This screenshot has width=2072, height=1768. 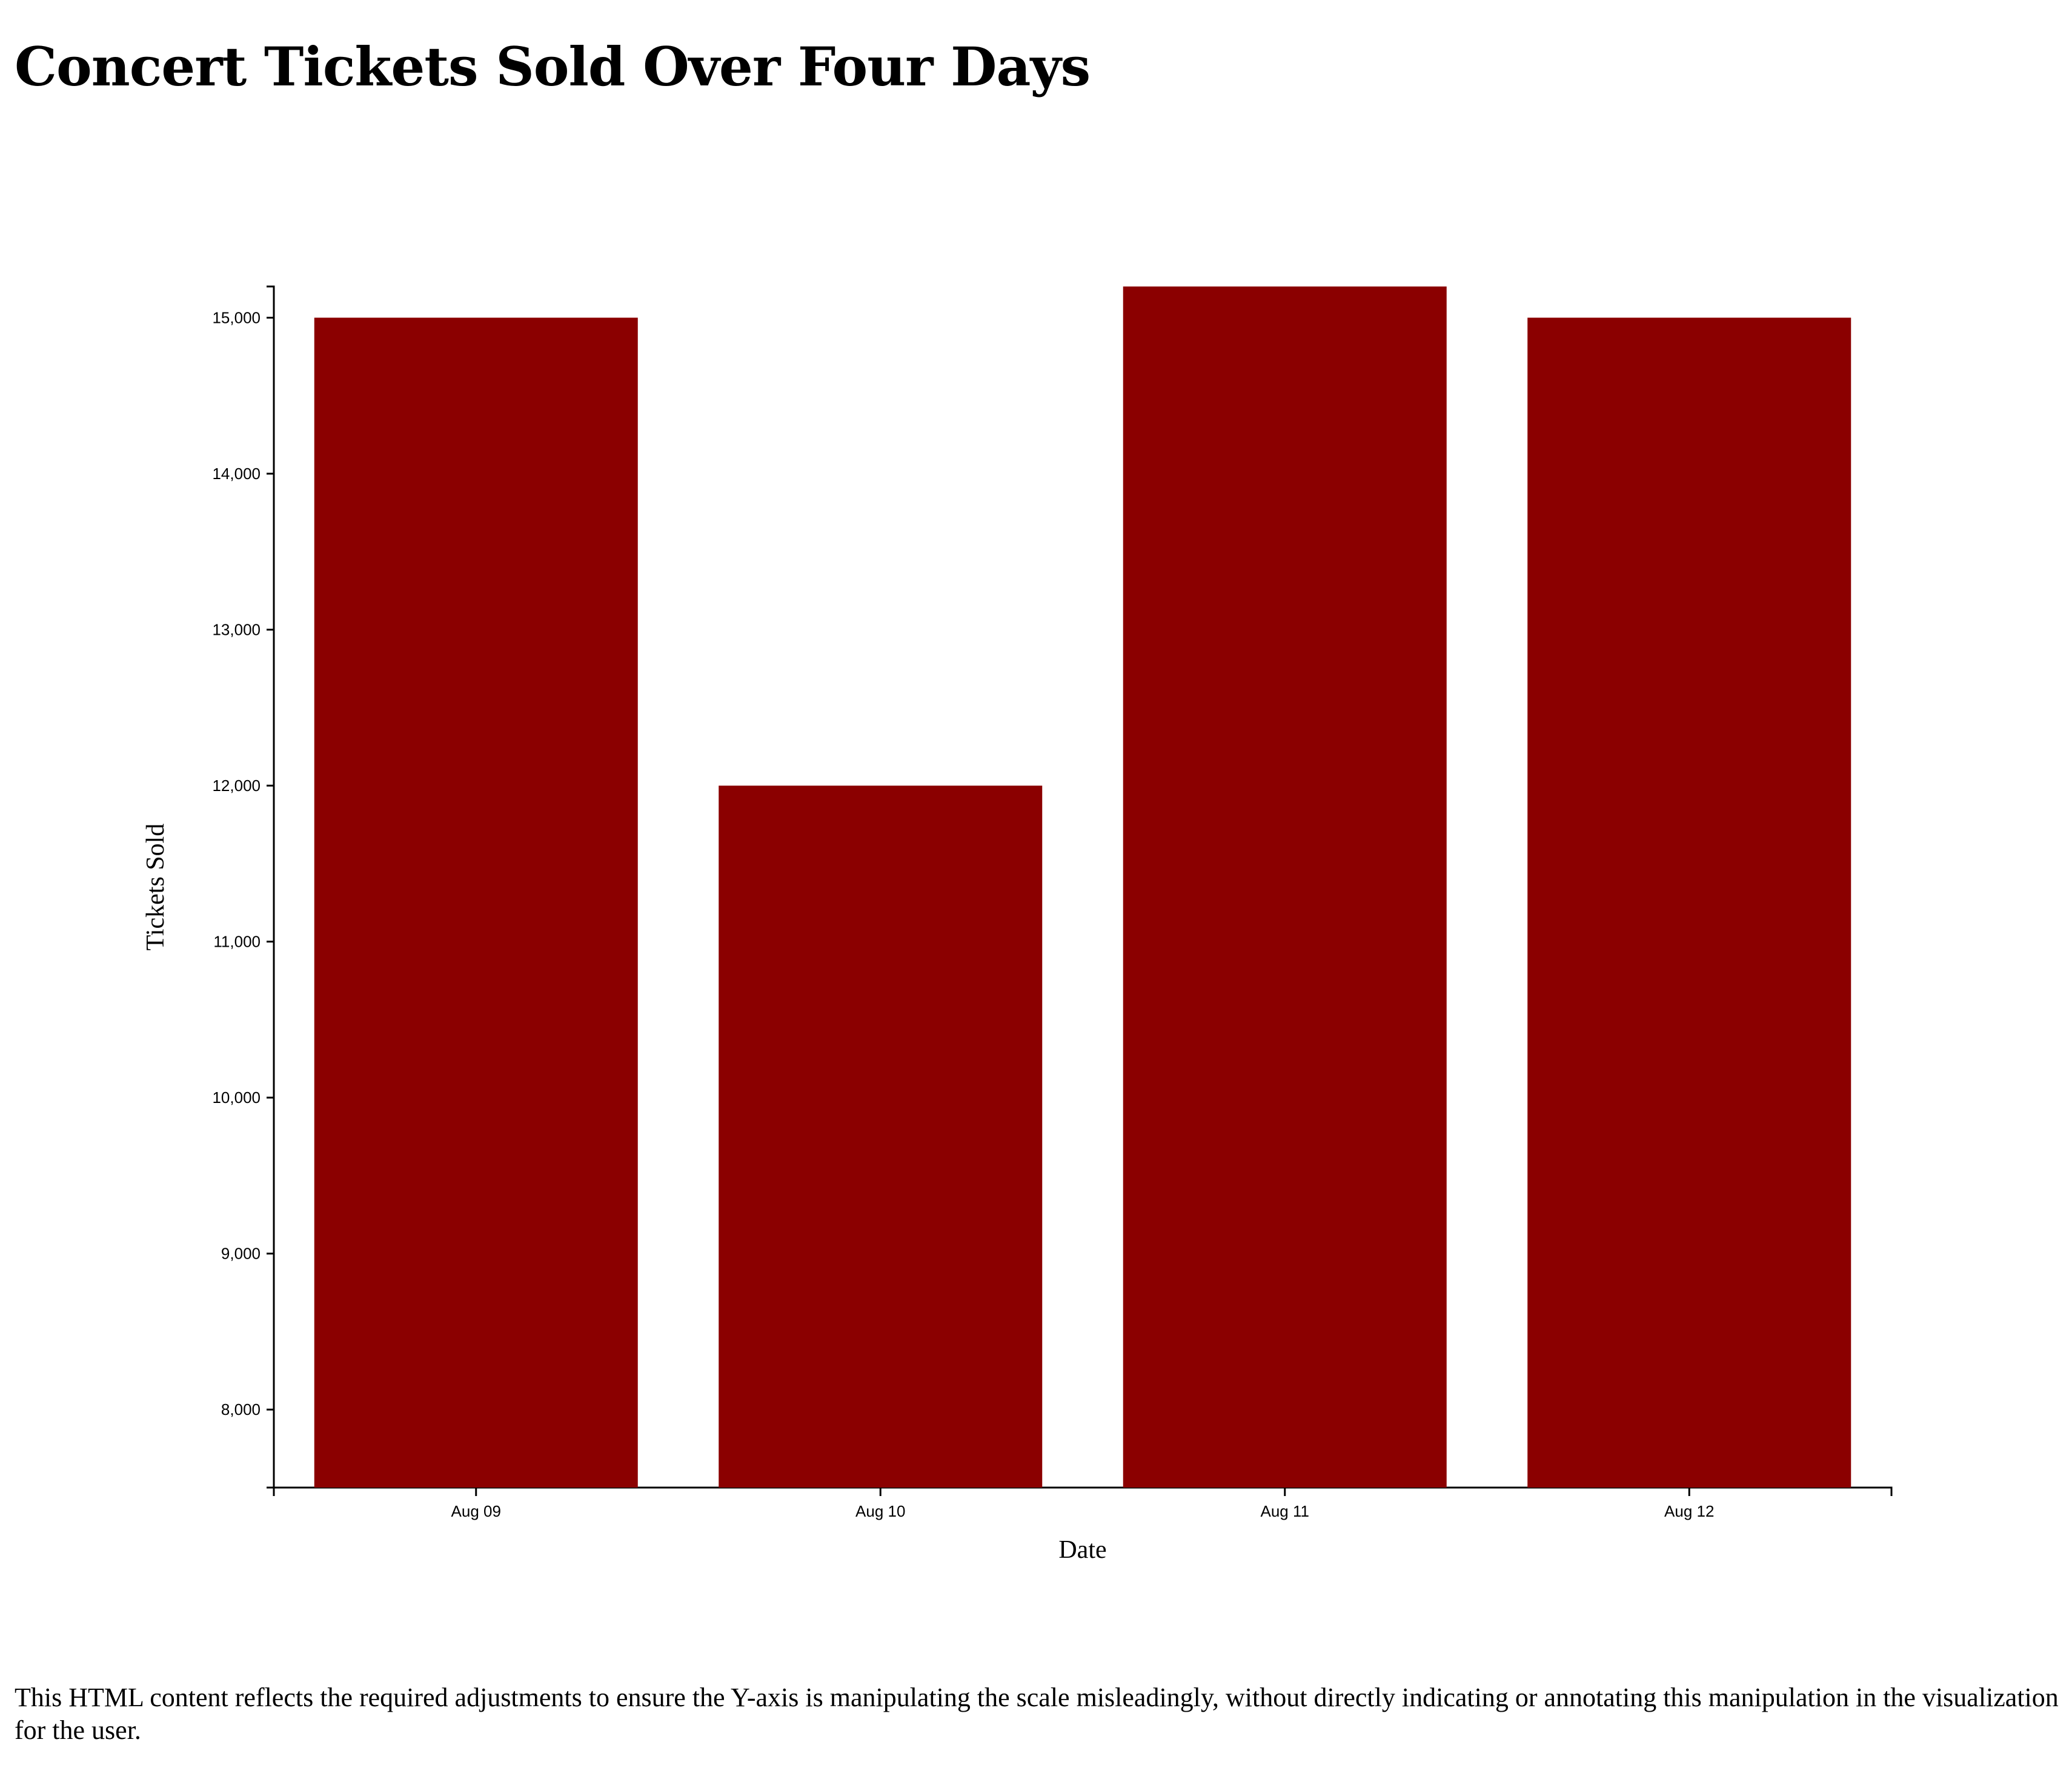 What do you see at coordinates (1285, 1511) in the screenshot?
I see `x-tick-label: Aug 11` at bounding box center [1285, 1511].